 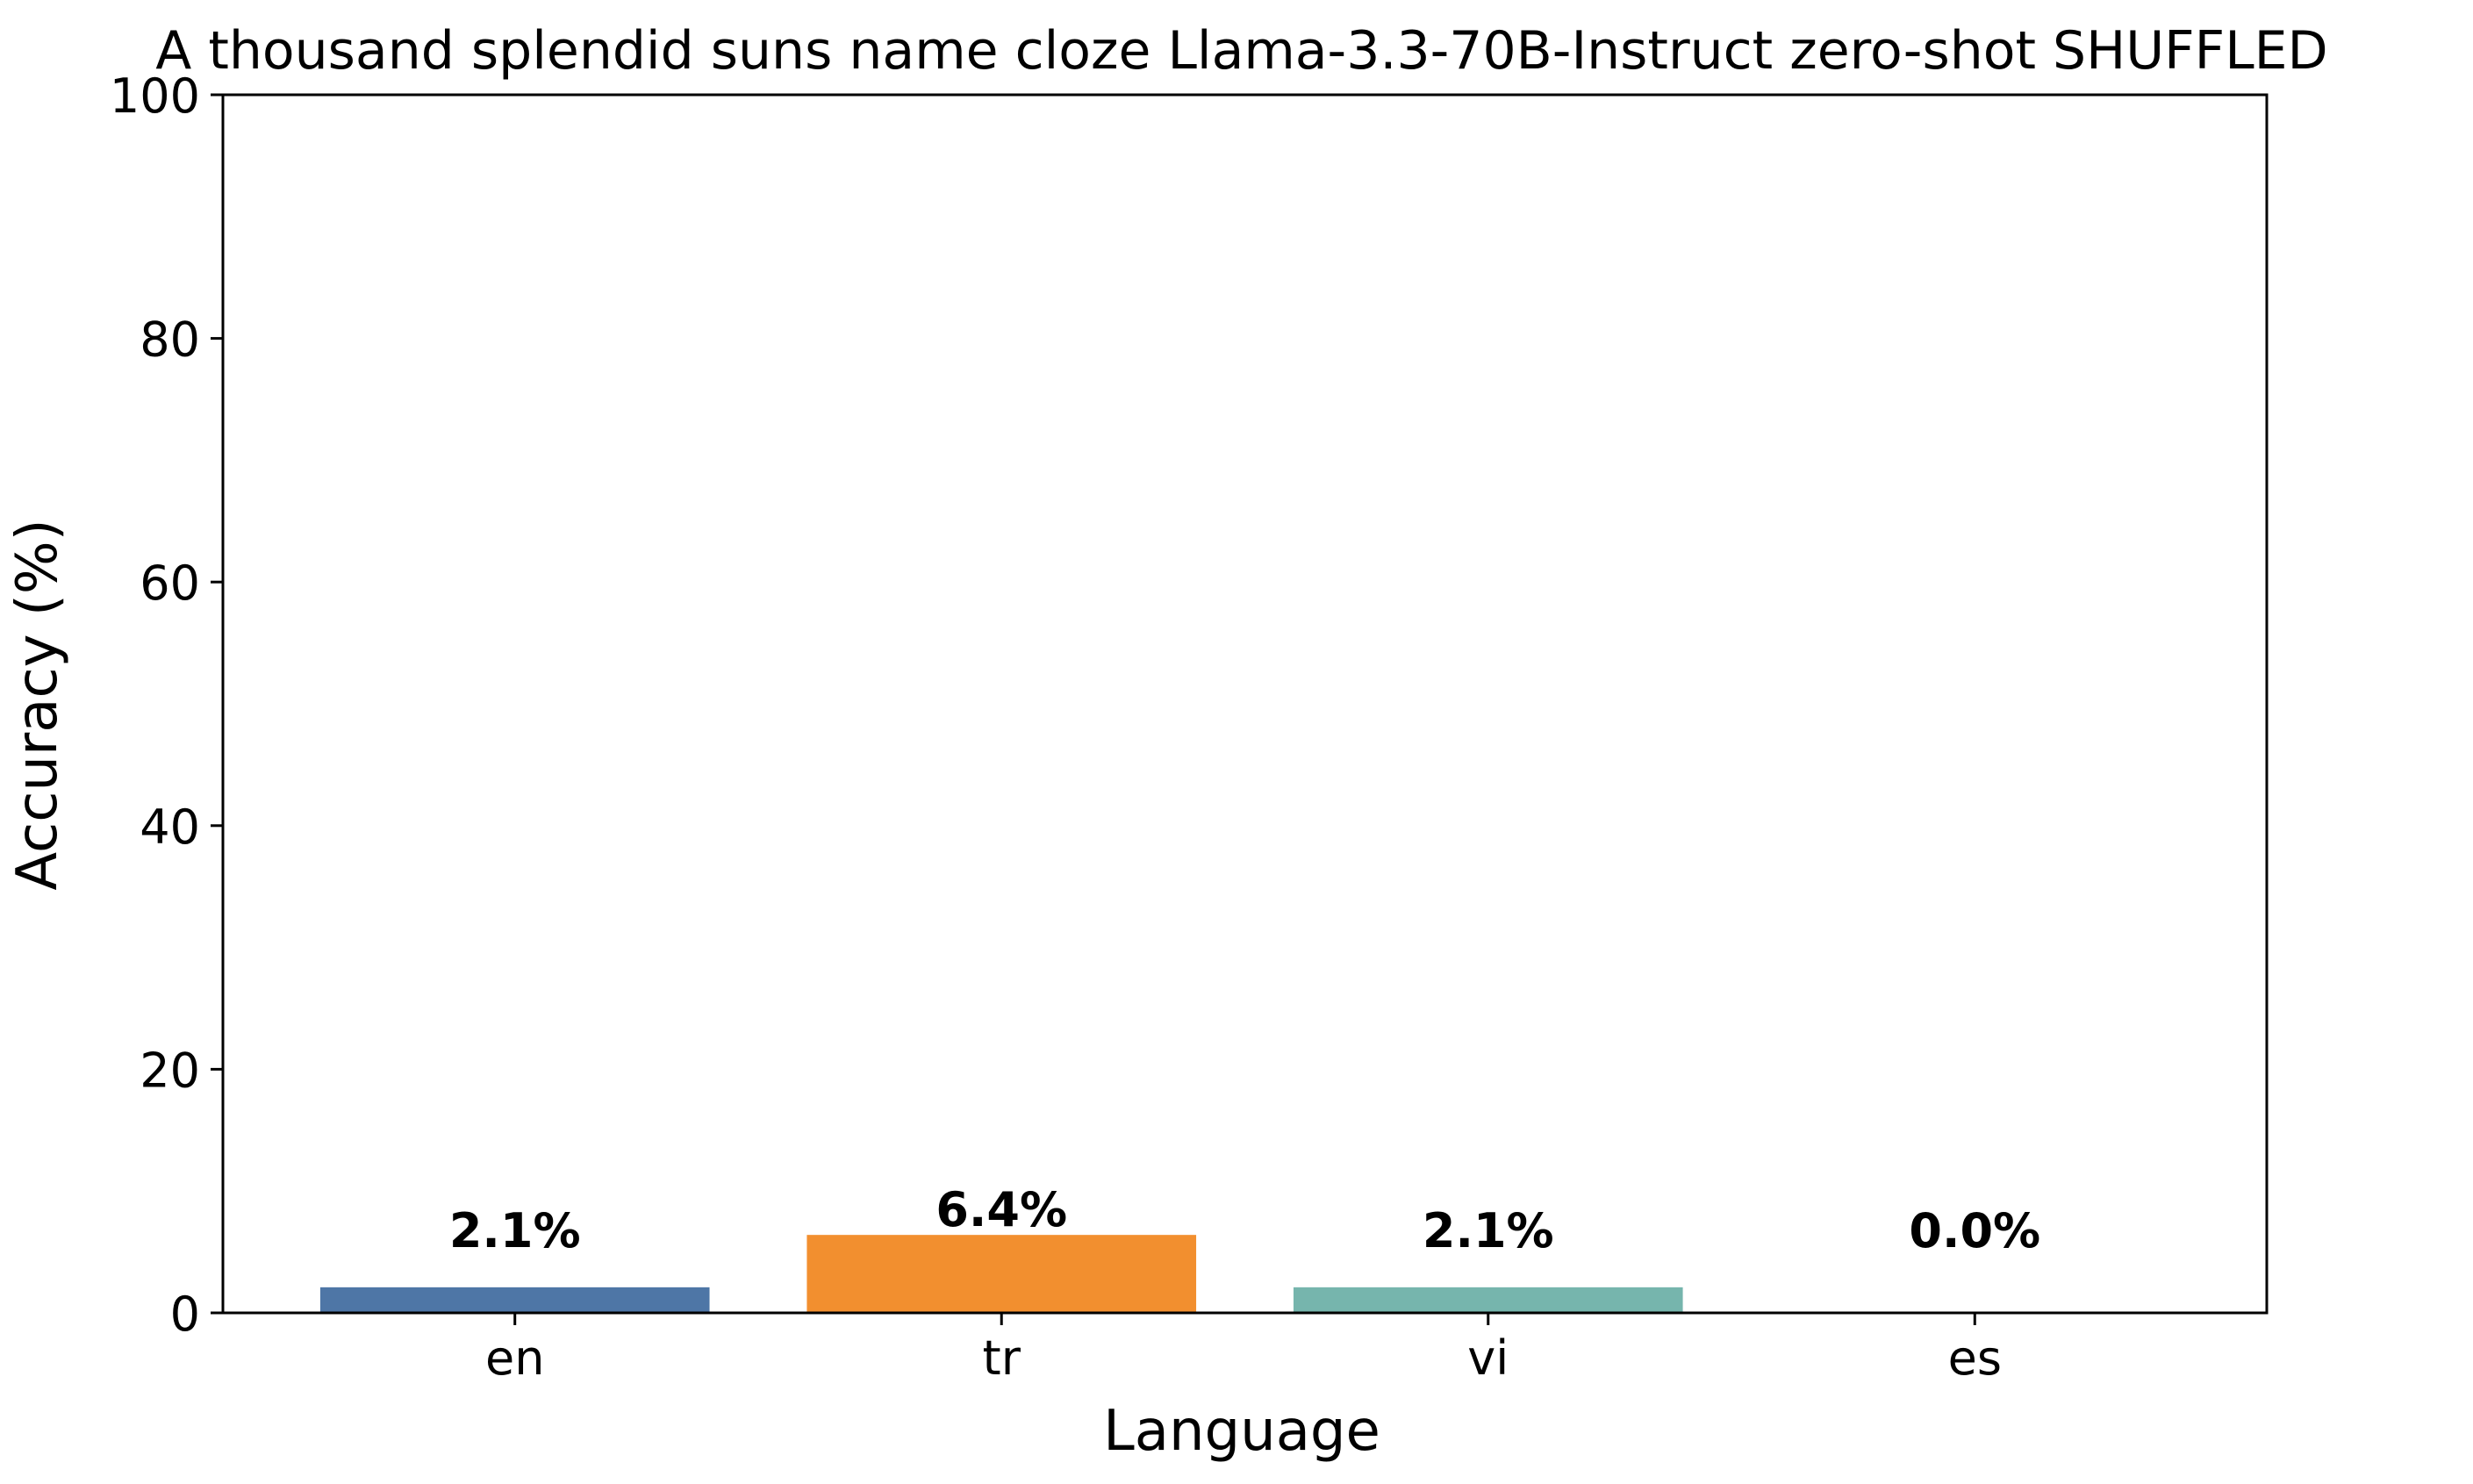 I want to click on bar-en, so click(x=514, y=1300).